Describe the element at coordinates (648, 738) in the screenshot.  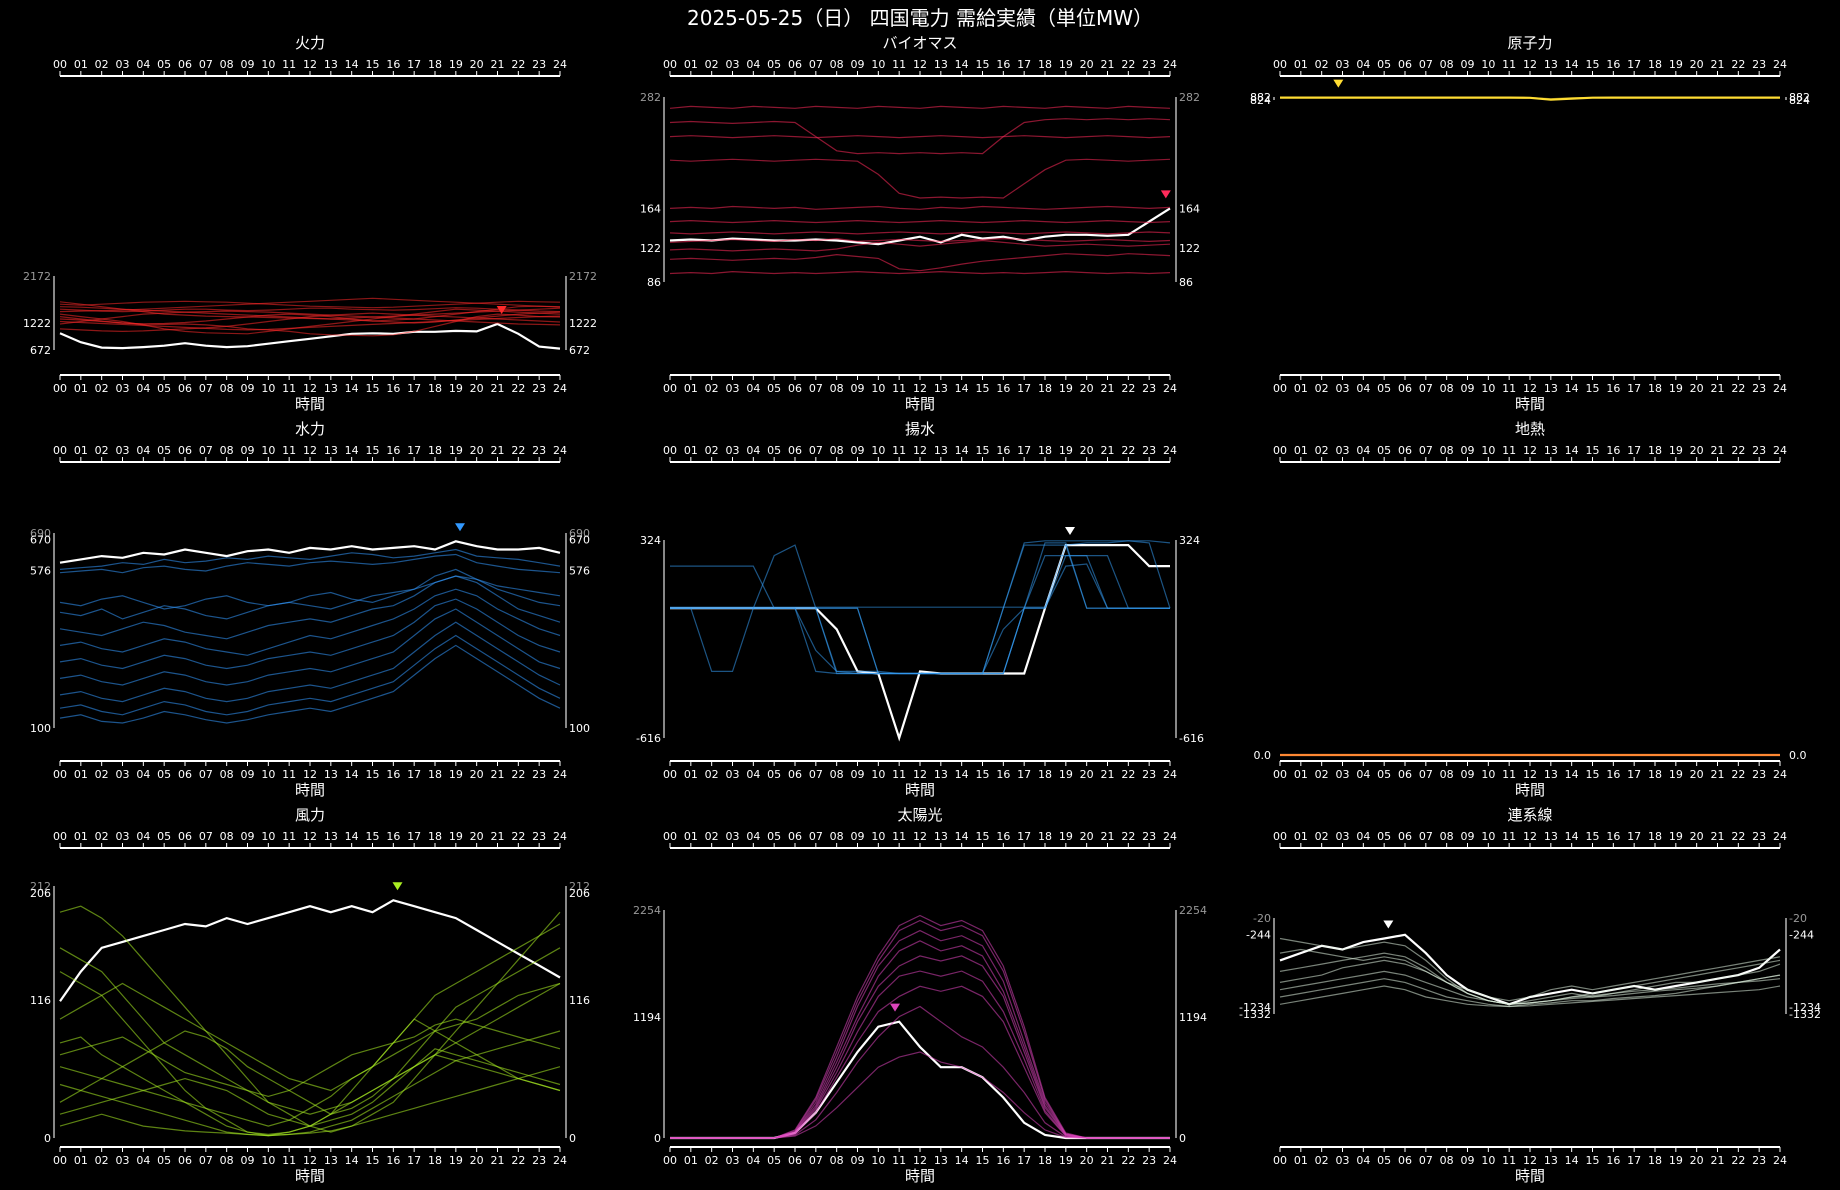
I see `y-tick-label-left: -616` at that location.